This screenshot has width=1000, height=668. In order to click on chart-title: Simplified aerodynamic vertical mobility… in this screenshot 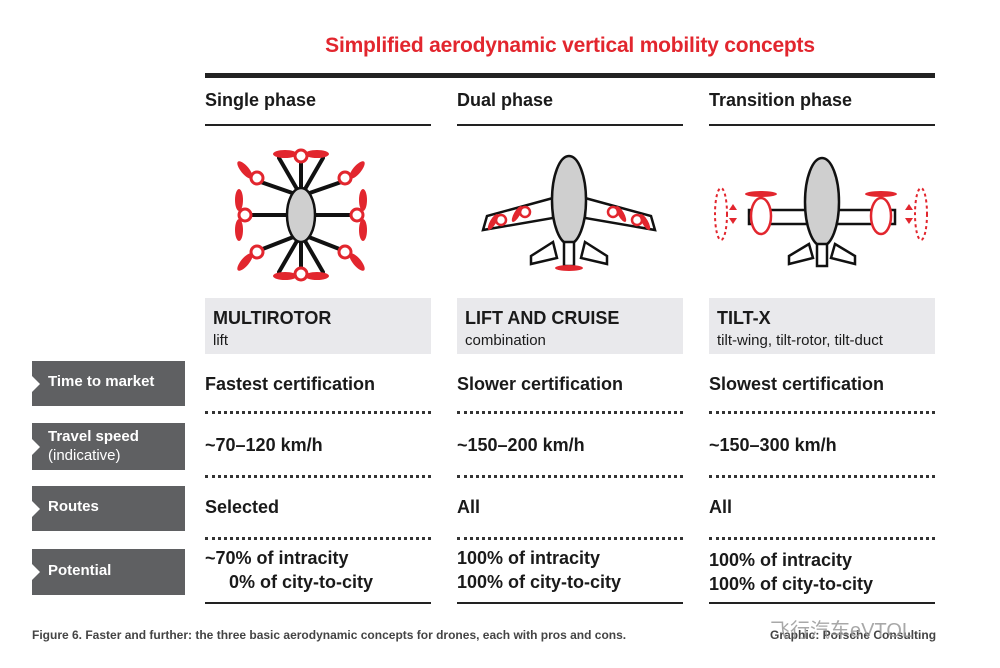, I will do `click(570, 45)`.